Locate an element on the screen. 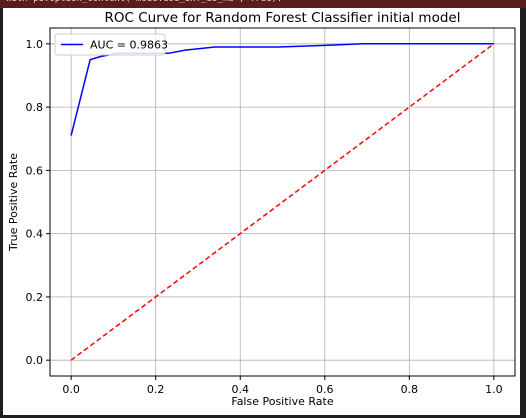 The height and width of the screenshot is (418, 526). x-tick-label: 0.8 is located at coordinates (410, 389).